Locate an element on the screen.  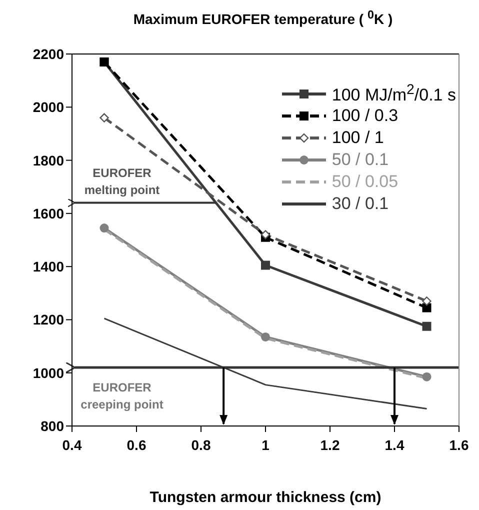
y-tick-label: 2200 is located at coordinates (48, 54).